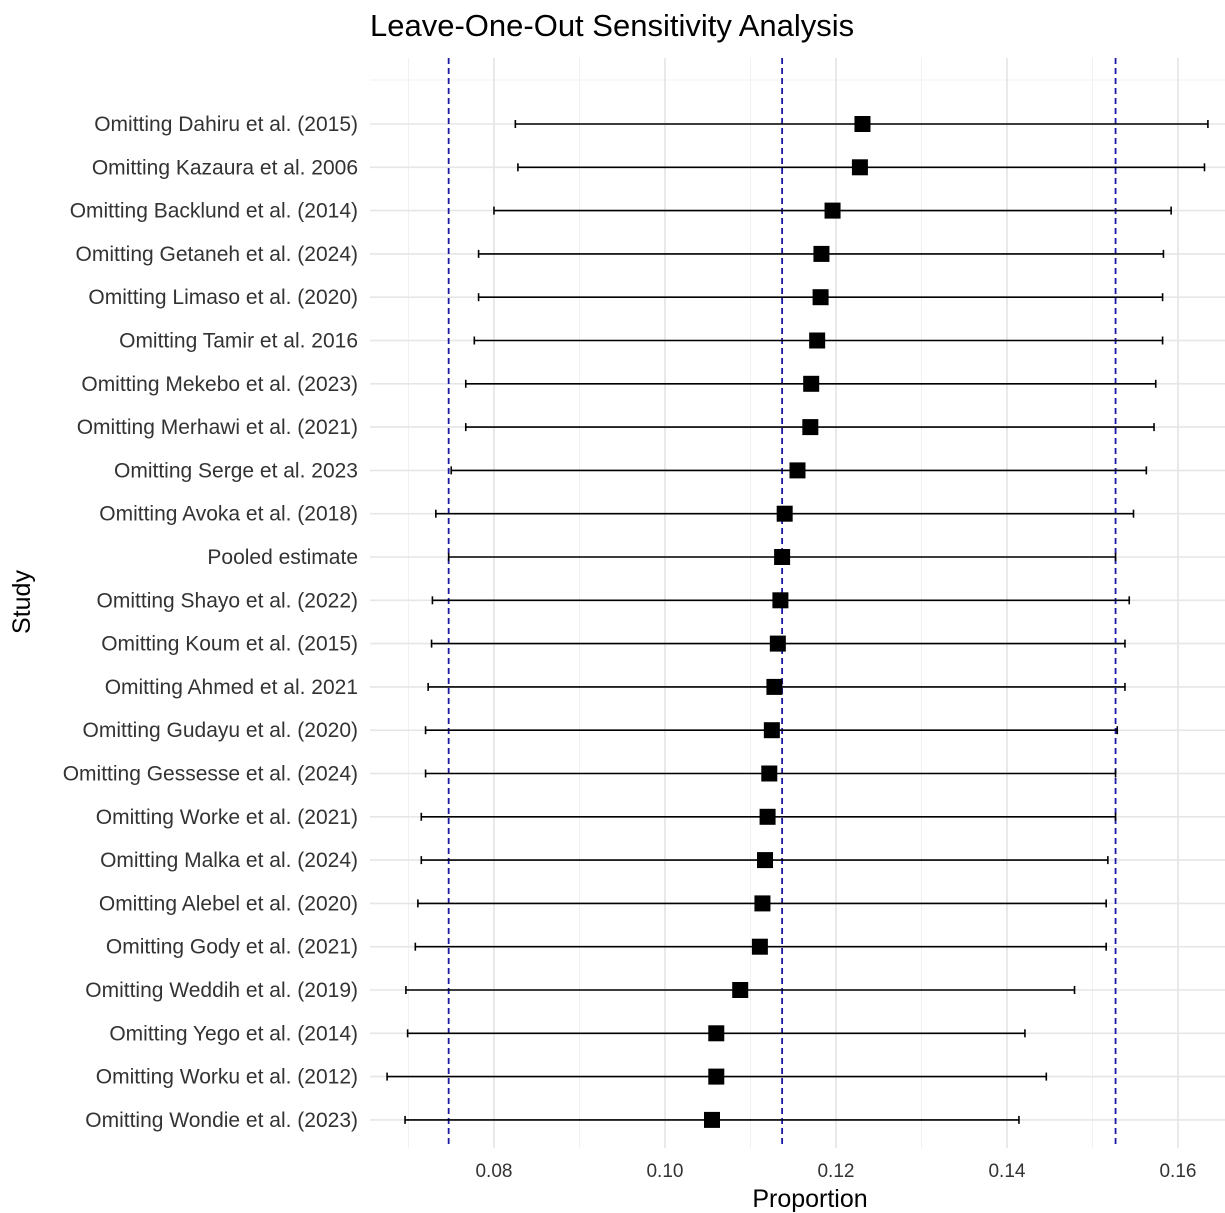  Describe the element at coordinates (221, 990) in the screenshot. I see `study-label: Omitting Weddih et al. (2019)` at that location.